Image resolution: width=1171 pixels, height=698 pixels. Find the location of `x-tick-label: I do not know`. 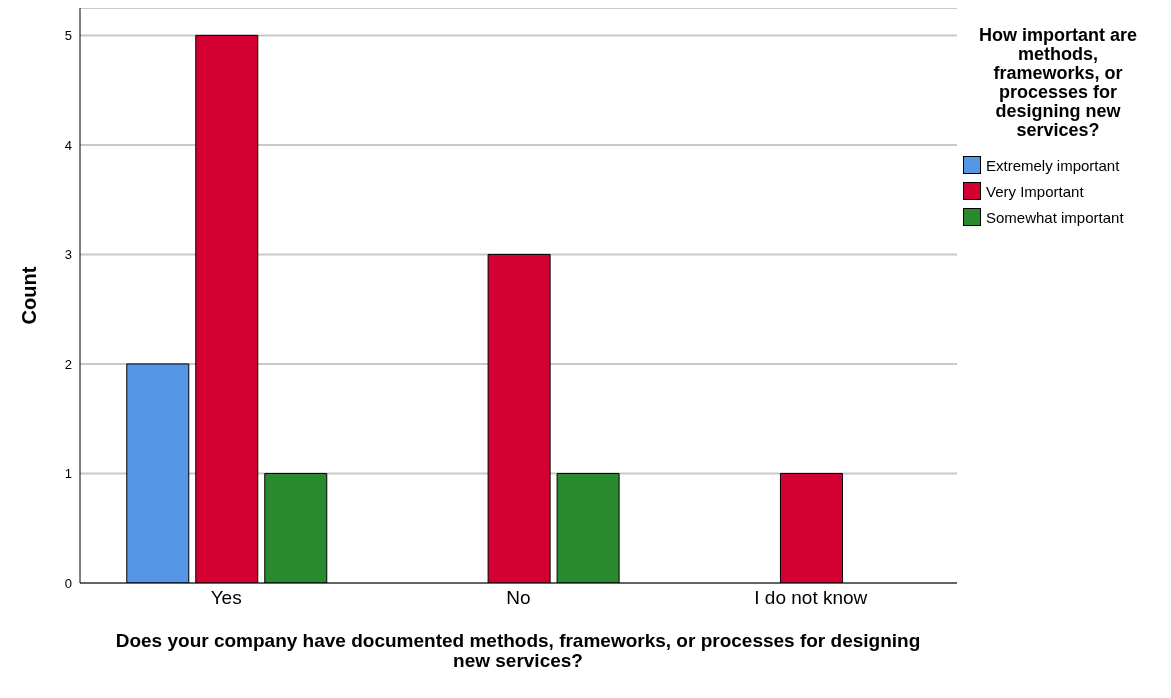

x-tick-label: I do not know is located at coordinates (811, 598).